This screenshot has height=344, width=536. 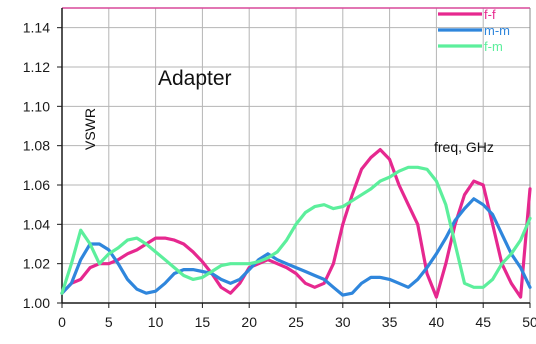 I want to click on x-tick-label-45: 45, so click(x=483, y=322).